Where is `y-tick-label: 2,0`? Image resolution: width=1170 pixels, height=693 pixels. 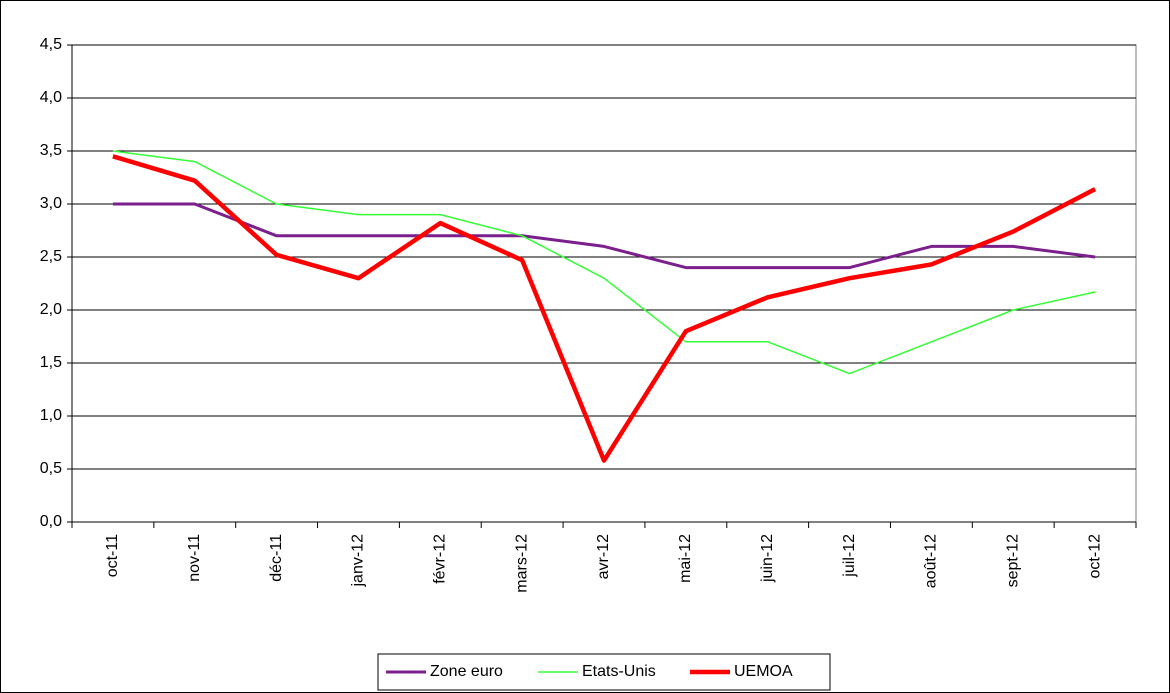 y-tick-label: 2,0 is located at coordinates (51, 309).